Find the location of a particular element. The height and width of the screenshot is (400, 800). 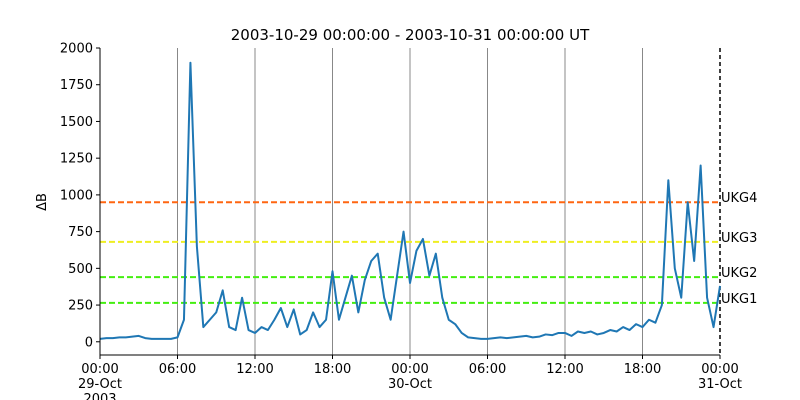

x-tick-label: 00:00 29-Oct 2003 is located at coordinates (100, 381).